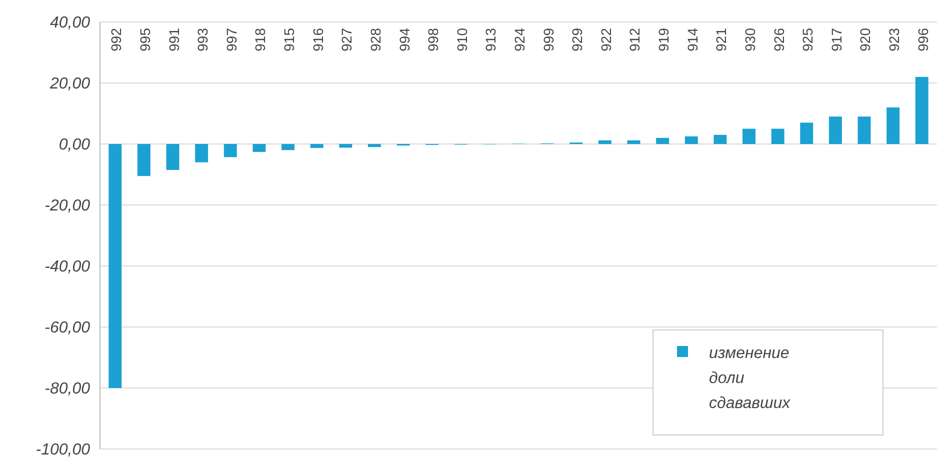  What do you see at coordinates (721, 40) in the screenshot?
I see `x-tick-label: 921` at bounding box center [721, 40].